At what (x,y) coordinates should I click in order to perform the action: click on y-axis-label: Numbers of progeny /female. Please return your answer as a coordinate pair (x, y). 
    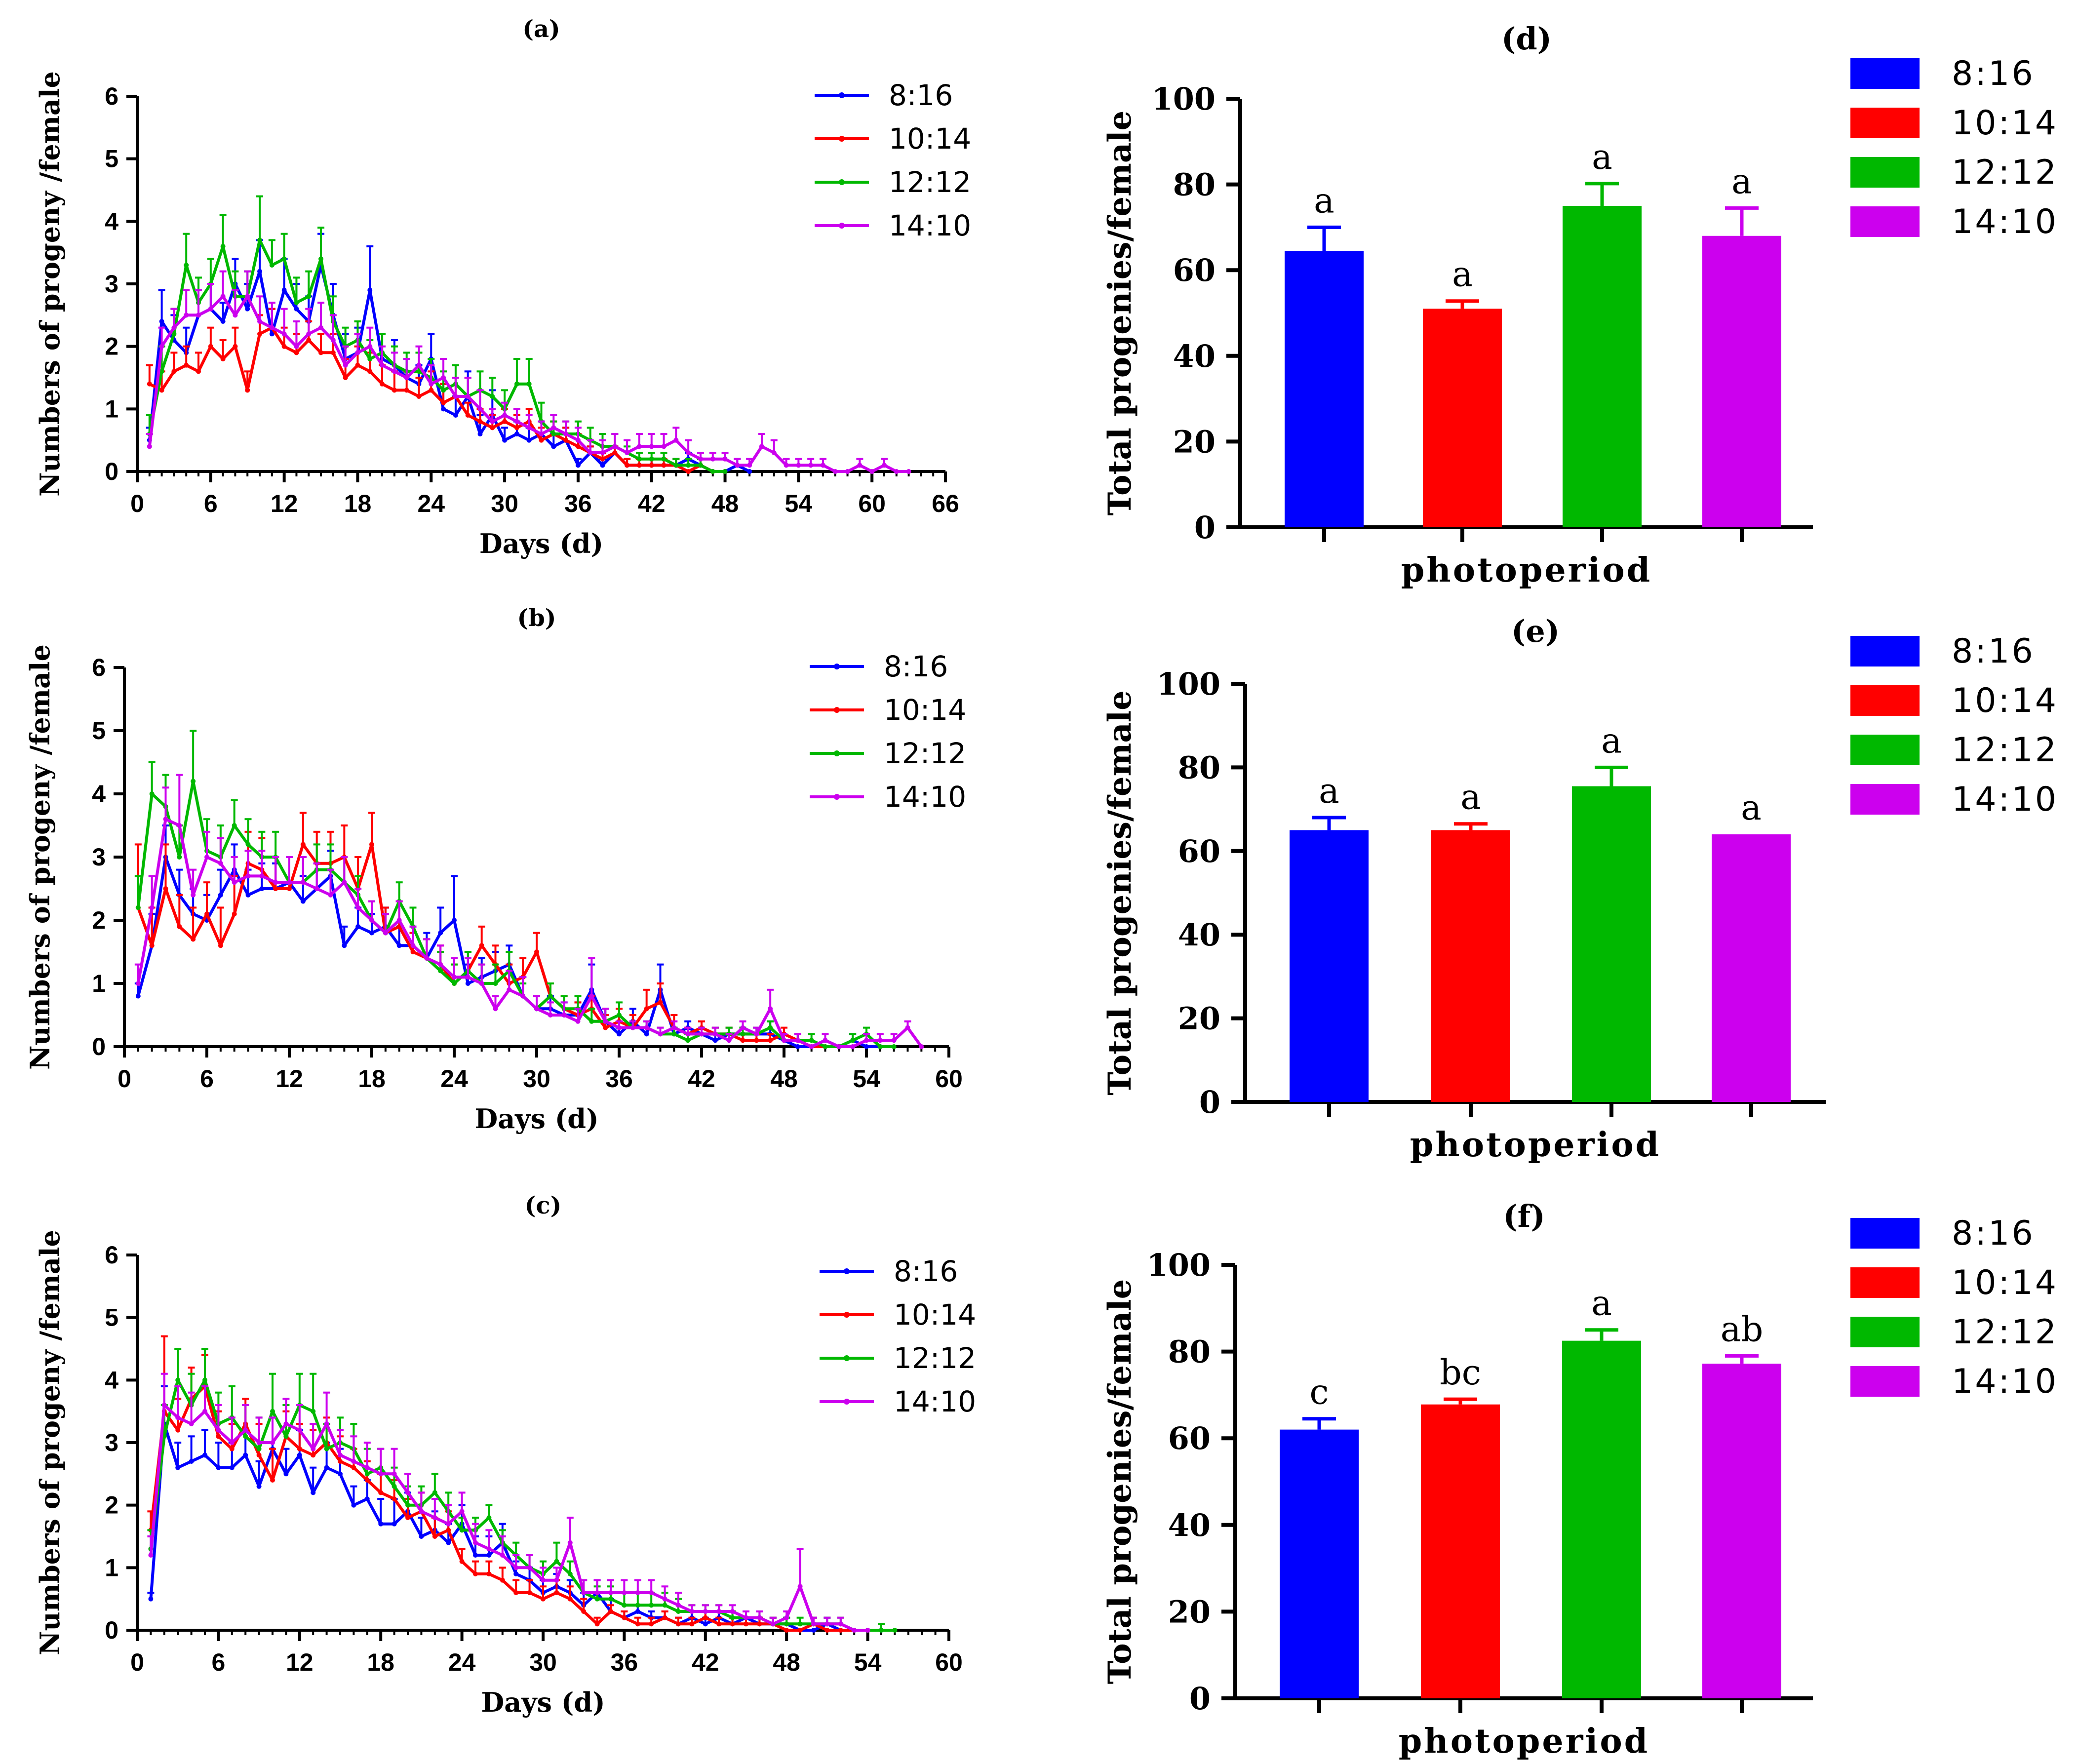
    Looking at the image, I should click on (50, 1442).